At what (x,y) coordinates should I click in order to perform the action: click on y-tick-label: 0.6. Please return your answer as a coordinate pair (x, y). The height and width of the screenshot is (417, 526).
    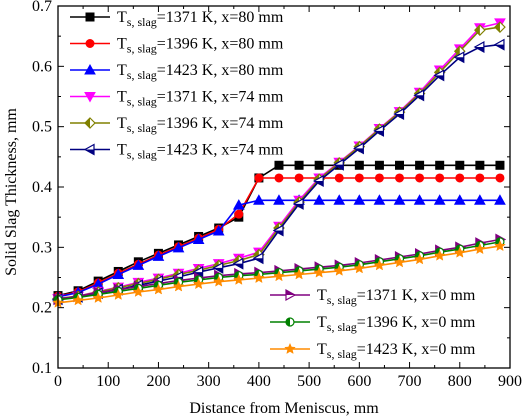
    Looking at the image, I should click on (42, 66).